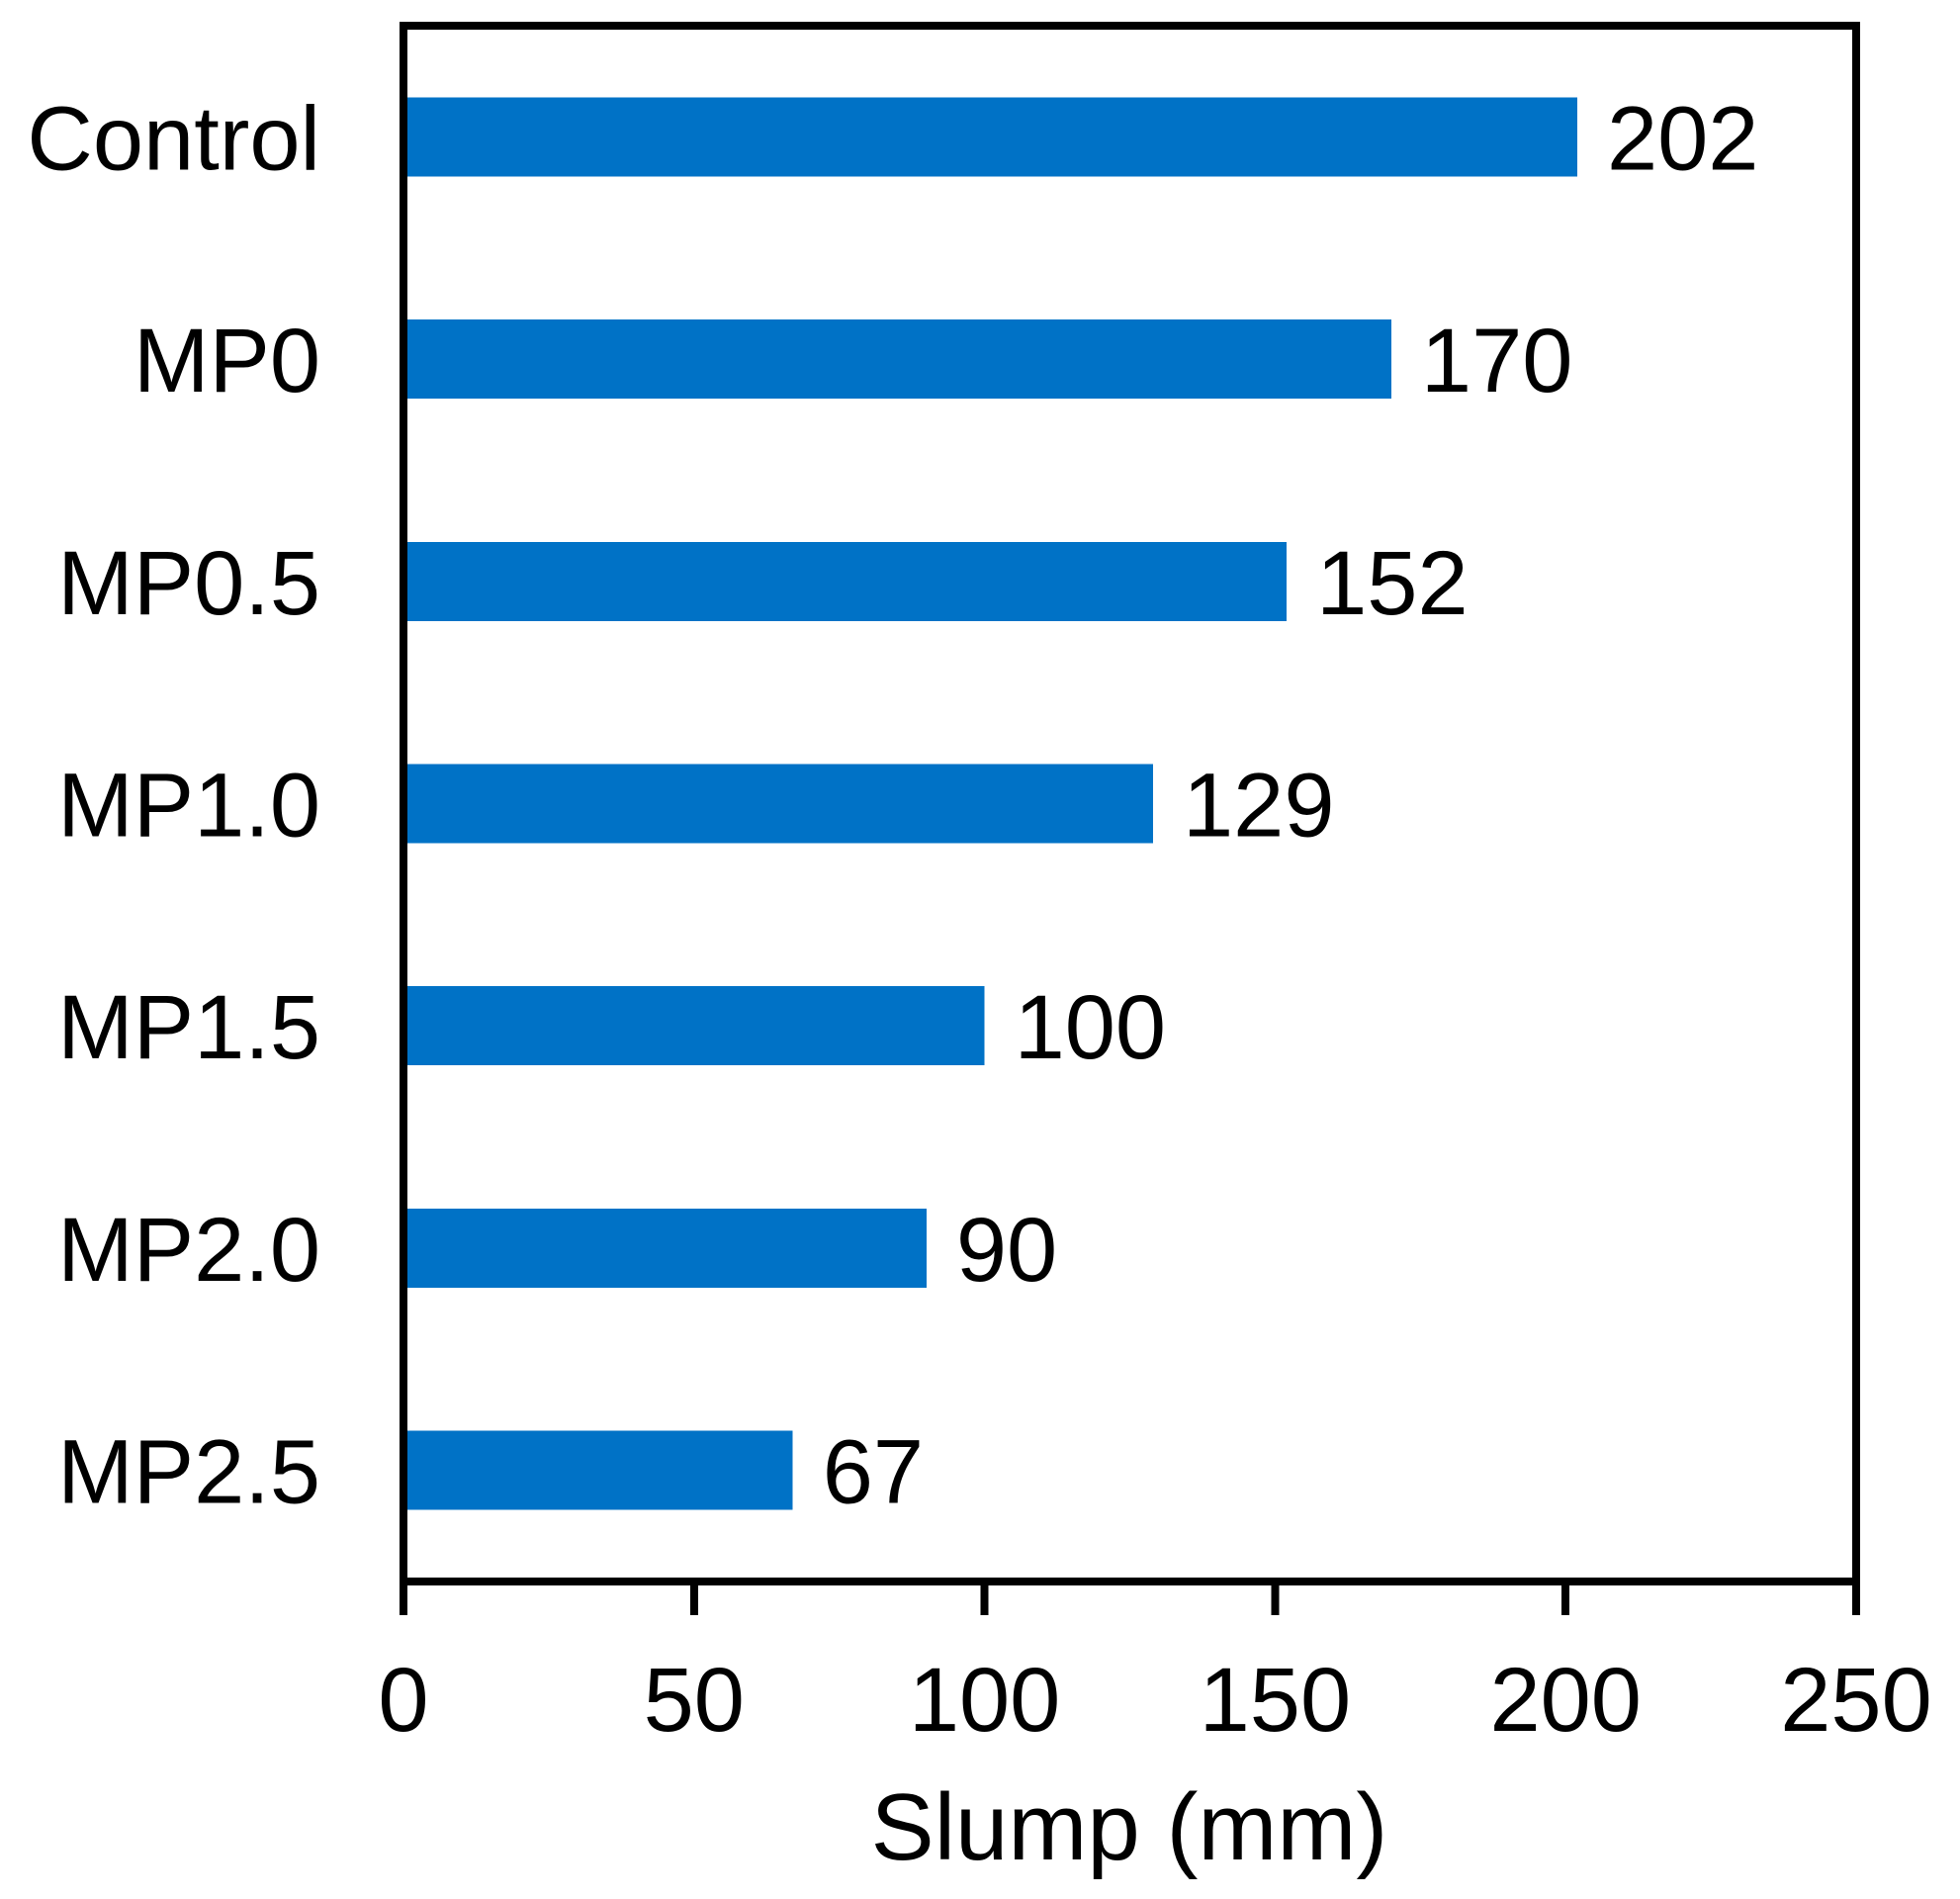 This screenshot has width=1960, height=1899. Describe the element at coordinates (174, 138) in the screenshot. I see `category-label-Control: Control` at that location.